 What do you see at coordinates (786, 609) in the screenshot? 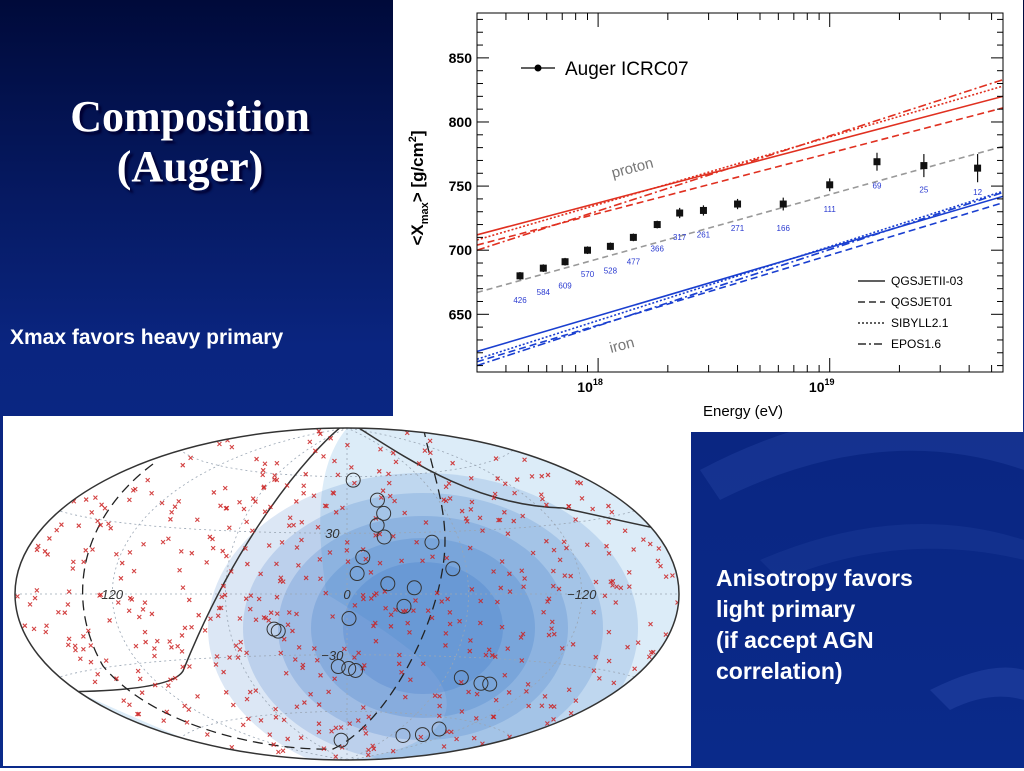
I see `anisotropy-line-2: light primary` at bounding box center [786, 609].